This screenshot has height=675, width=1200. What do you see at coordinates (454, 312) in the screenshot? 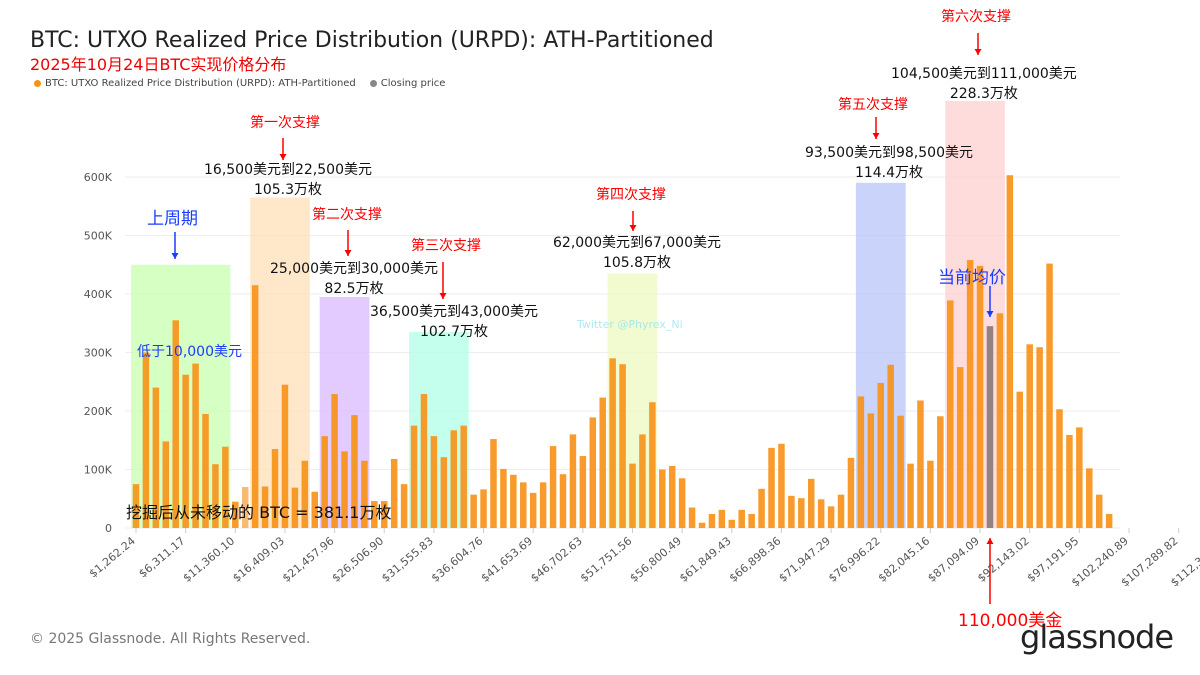
I see `range-text: 36,500美元到43,000美元` at bounding box center [454, 312].